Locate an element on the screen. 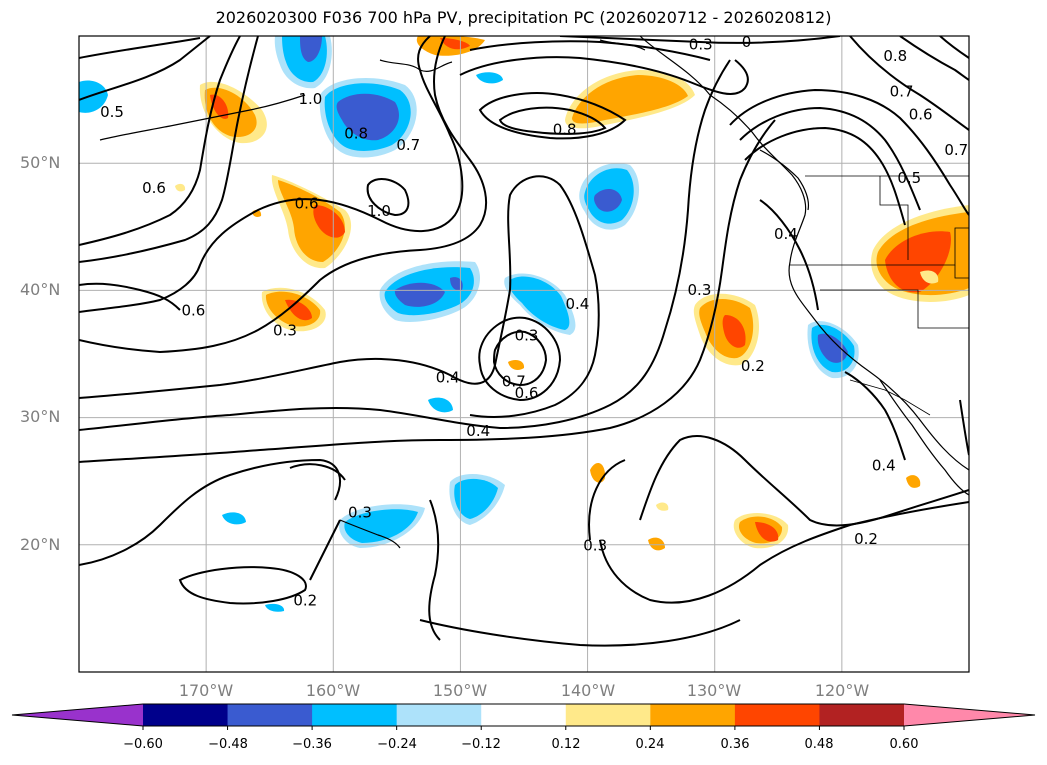 The width and height of the screenshot is (1047, 765). colorbar-extend-min is located at coordinates (77, 715).